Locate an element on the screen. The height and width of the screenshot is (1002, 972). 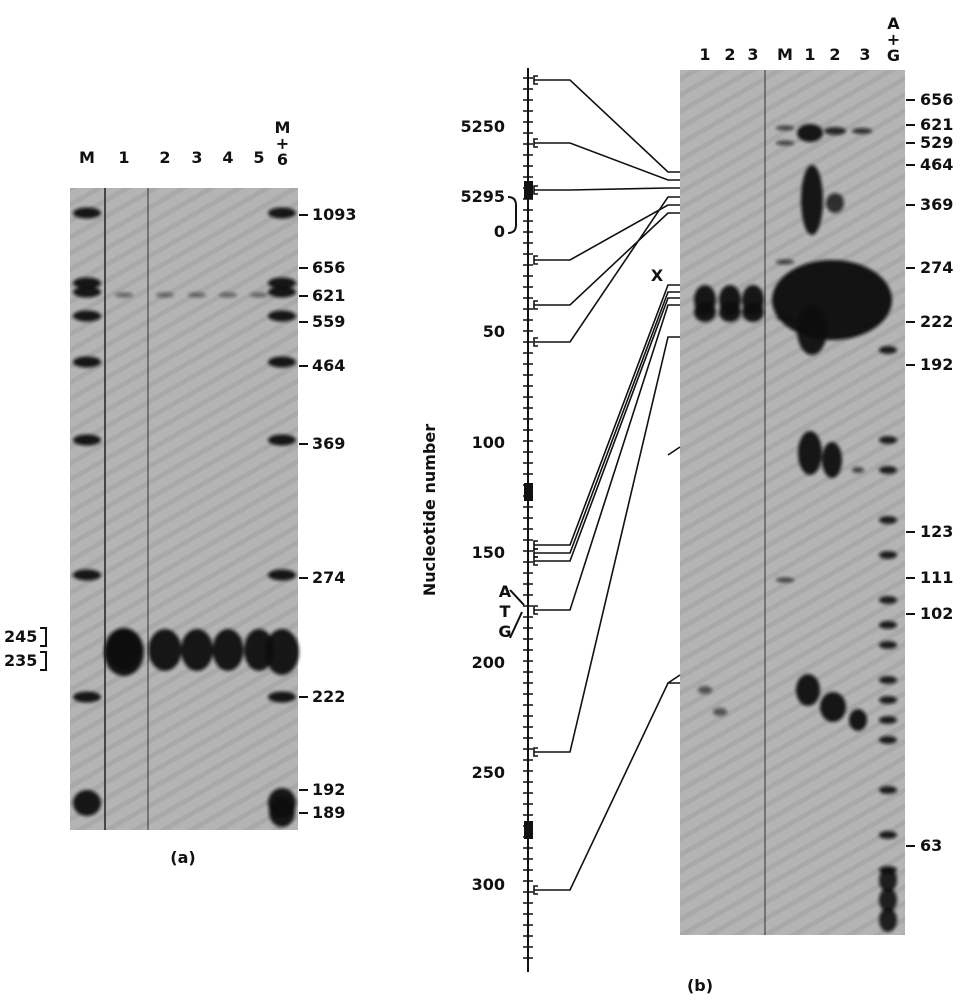
lane-label: A+G is located at coordinates (893, 38).